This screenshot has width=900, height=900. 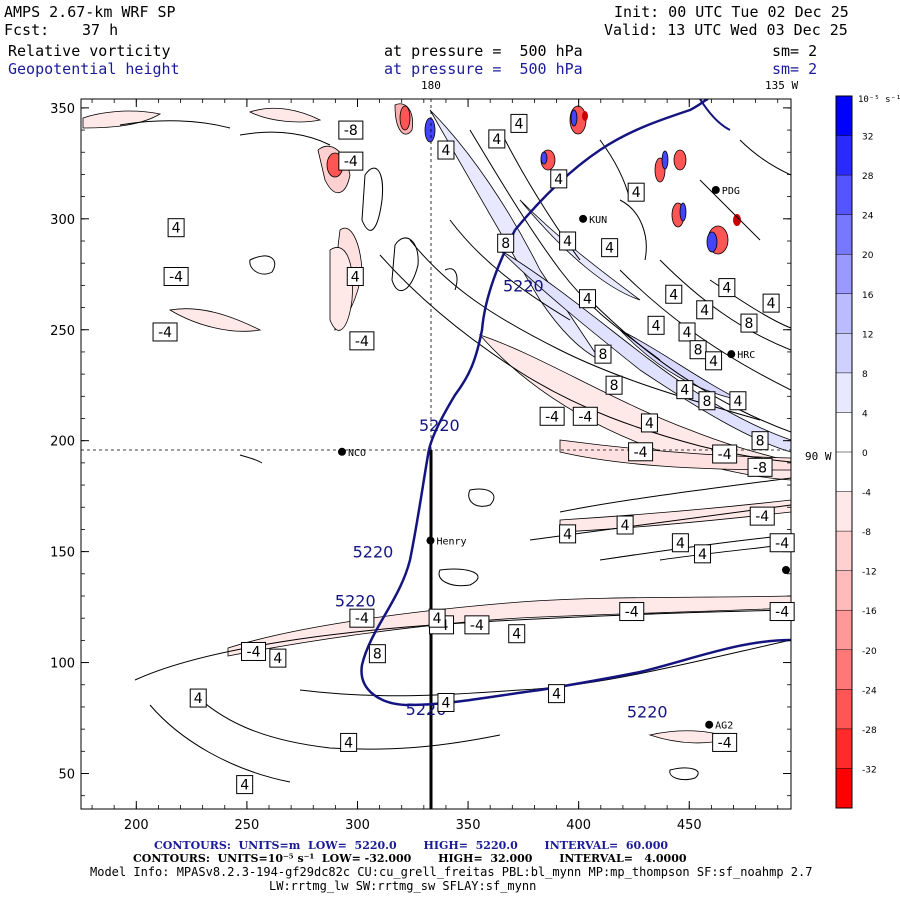 I want to click on y-tick-label: 300, so click(x=62, y=220).